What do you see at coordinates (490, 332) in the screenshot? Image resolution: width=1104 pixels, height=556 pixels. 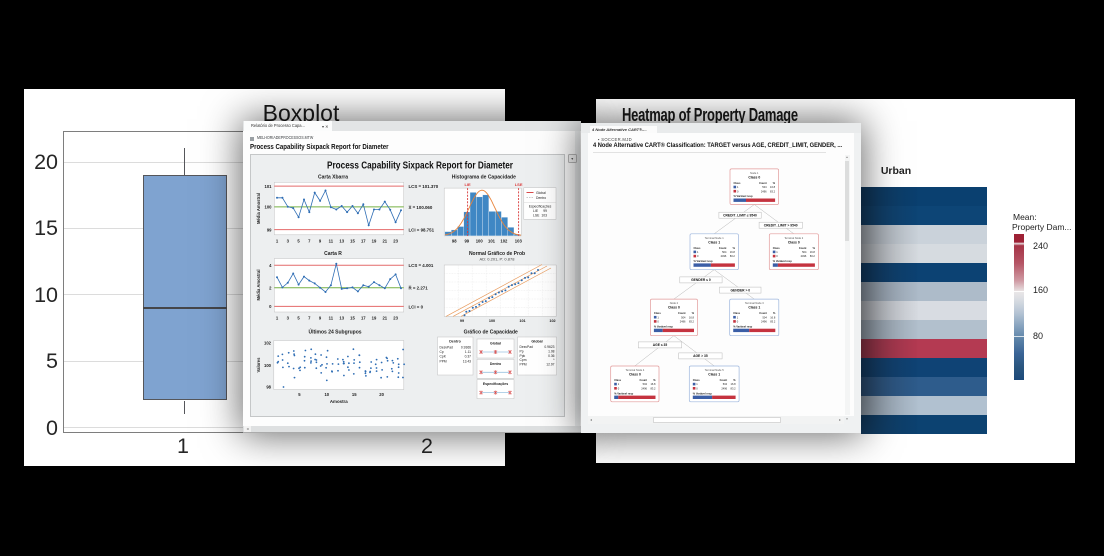 I see `svg-text: Gráfico de Capacidade` at bounding box center [490, 332].